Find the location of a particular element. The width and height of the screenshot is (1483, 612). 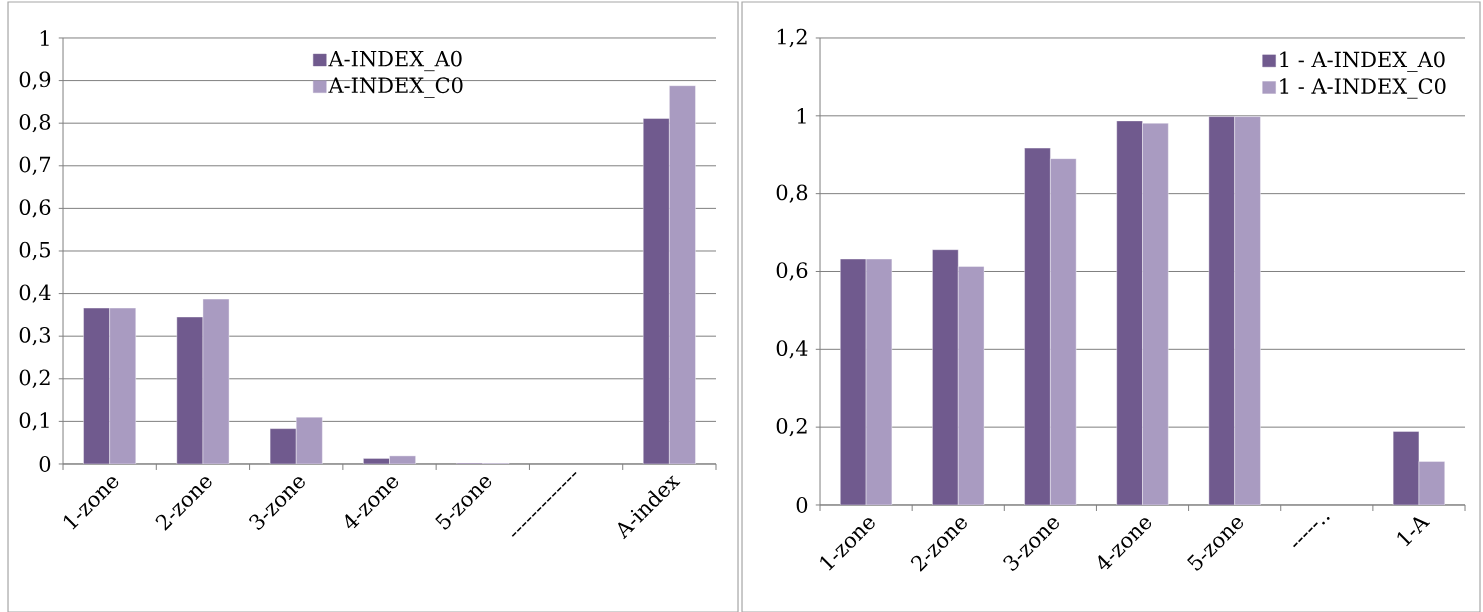

y-tick-label: 0,1 is located at coordinates (34, 421).